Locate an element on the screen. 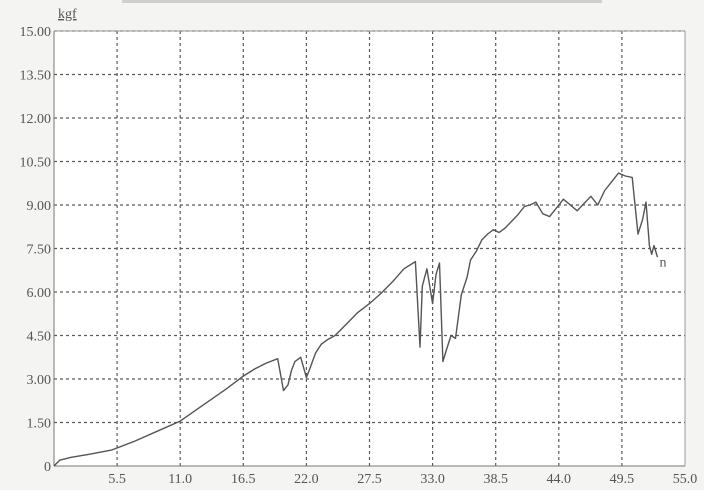 The height and width of the screenshot is (490, 704). y-tick-label: 9.00 is located at coordinates (39, 206).